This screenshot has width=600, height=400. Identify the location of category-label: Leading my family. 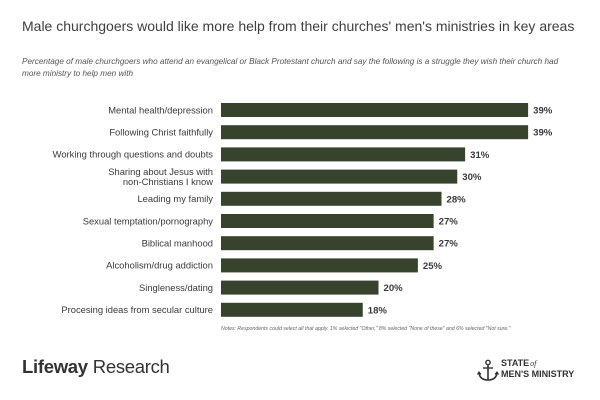
(175, 198).